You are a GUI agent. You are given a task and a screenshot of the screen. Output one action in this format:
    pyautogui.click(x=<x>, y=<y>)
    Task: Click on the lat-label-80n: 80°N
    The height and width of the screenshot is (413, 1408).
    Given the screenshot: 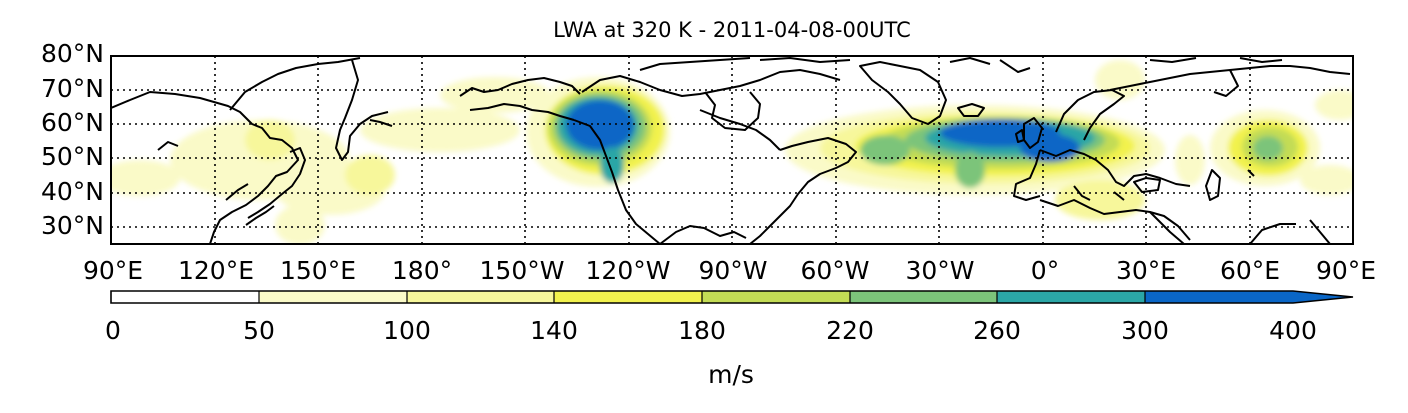 What is the action you would take?
    pyautogui.click(x=72, y=53)
    